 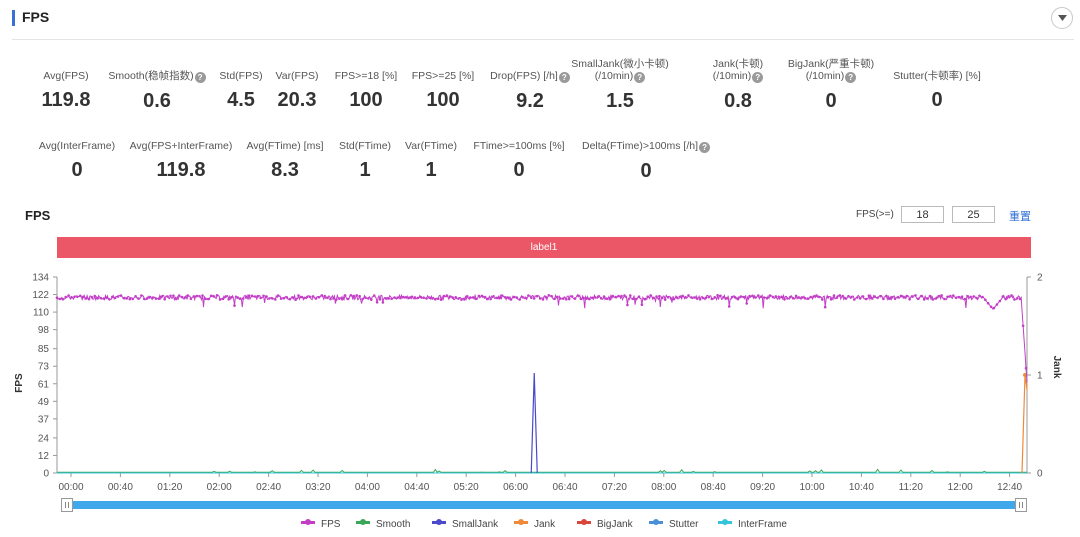 I want to click on legend-item-fps: FPS, so click(x=320, y=524).